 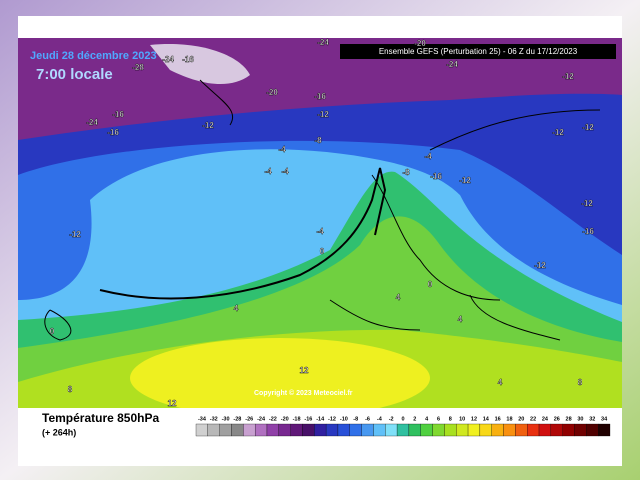 What do you see at coordinates (100, 418) in the screenshot?
I see `legend-title: Température 850hPa` at bounding box center [100, 418].